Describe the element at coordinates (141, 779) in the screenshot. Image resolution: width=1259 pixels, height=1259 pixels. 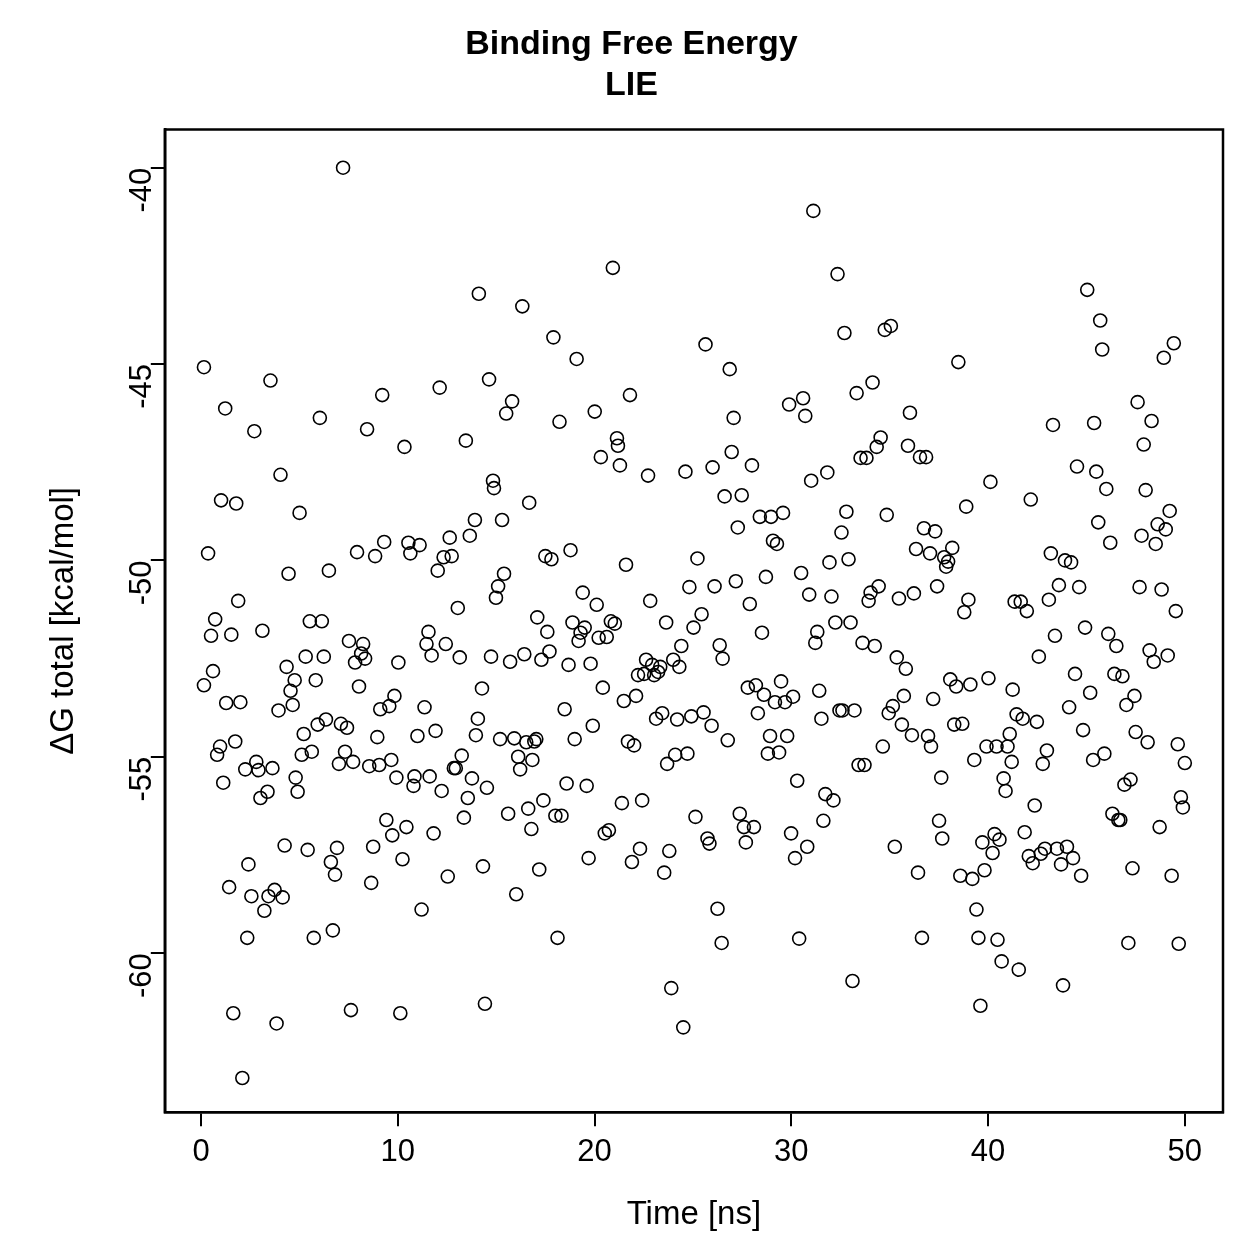
I see `y-tick-label: -55` at that location.